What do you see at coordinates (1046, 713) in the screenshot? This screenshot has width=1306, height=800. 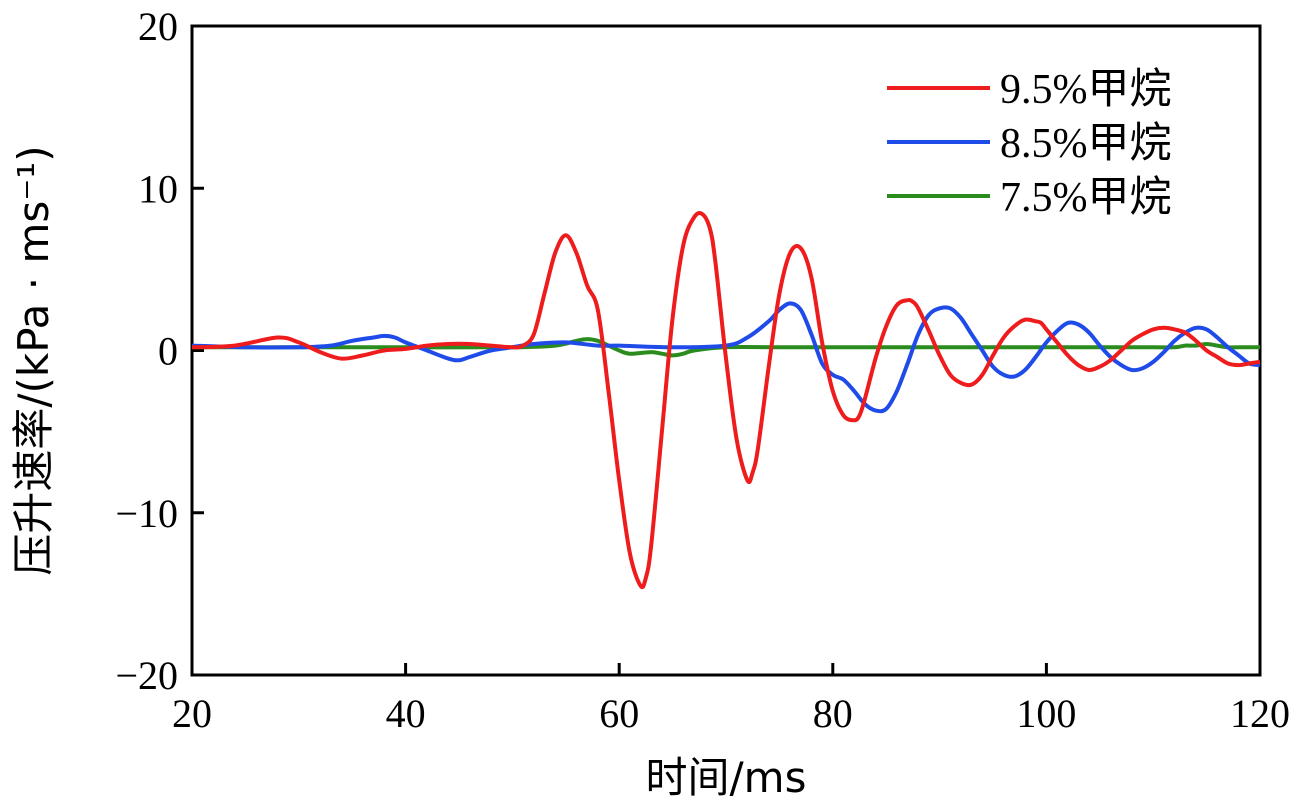 I see `x-tick-label: 100` at bounding box center [1046, 713].